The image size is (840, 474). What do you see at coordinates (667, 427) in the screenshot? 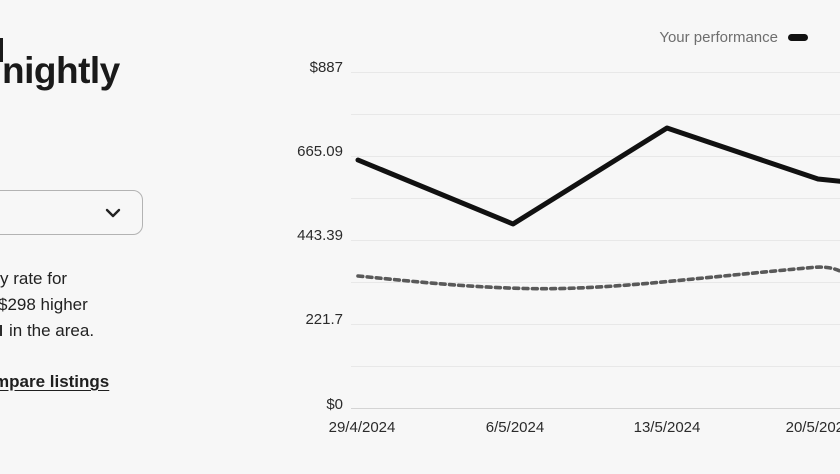
I see `xtick-label: 13/5/2024` at bounding box center [667, 427].